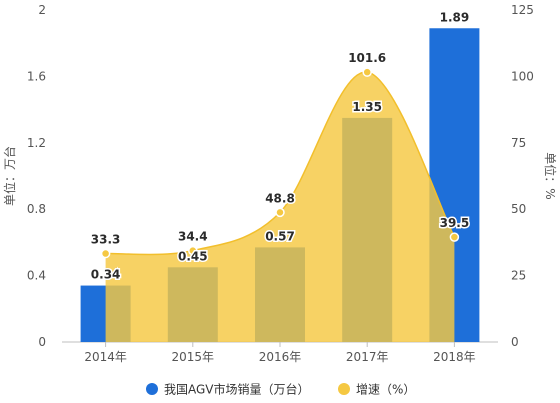  Describe the element at coordinates (36, 276) in the screenshot. I see `y-left-tick-label: 0.4` at that location.